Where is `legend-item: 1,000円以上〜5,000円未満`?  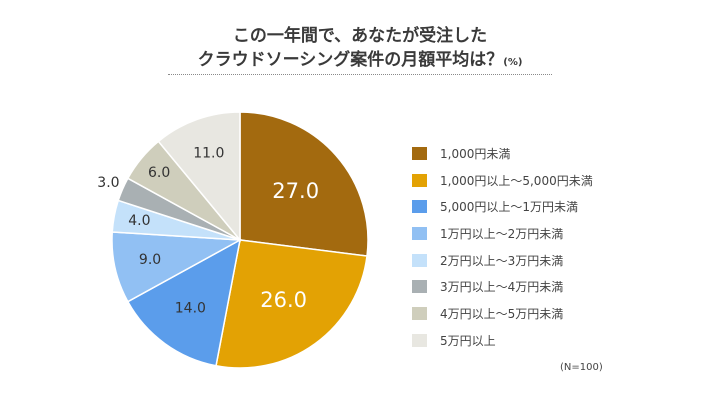
legend-item: 1,000円以上〜5,000円未満 is located at coordinates (502, 180).